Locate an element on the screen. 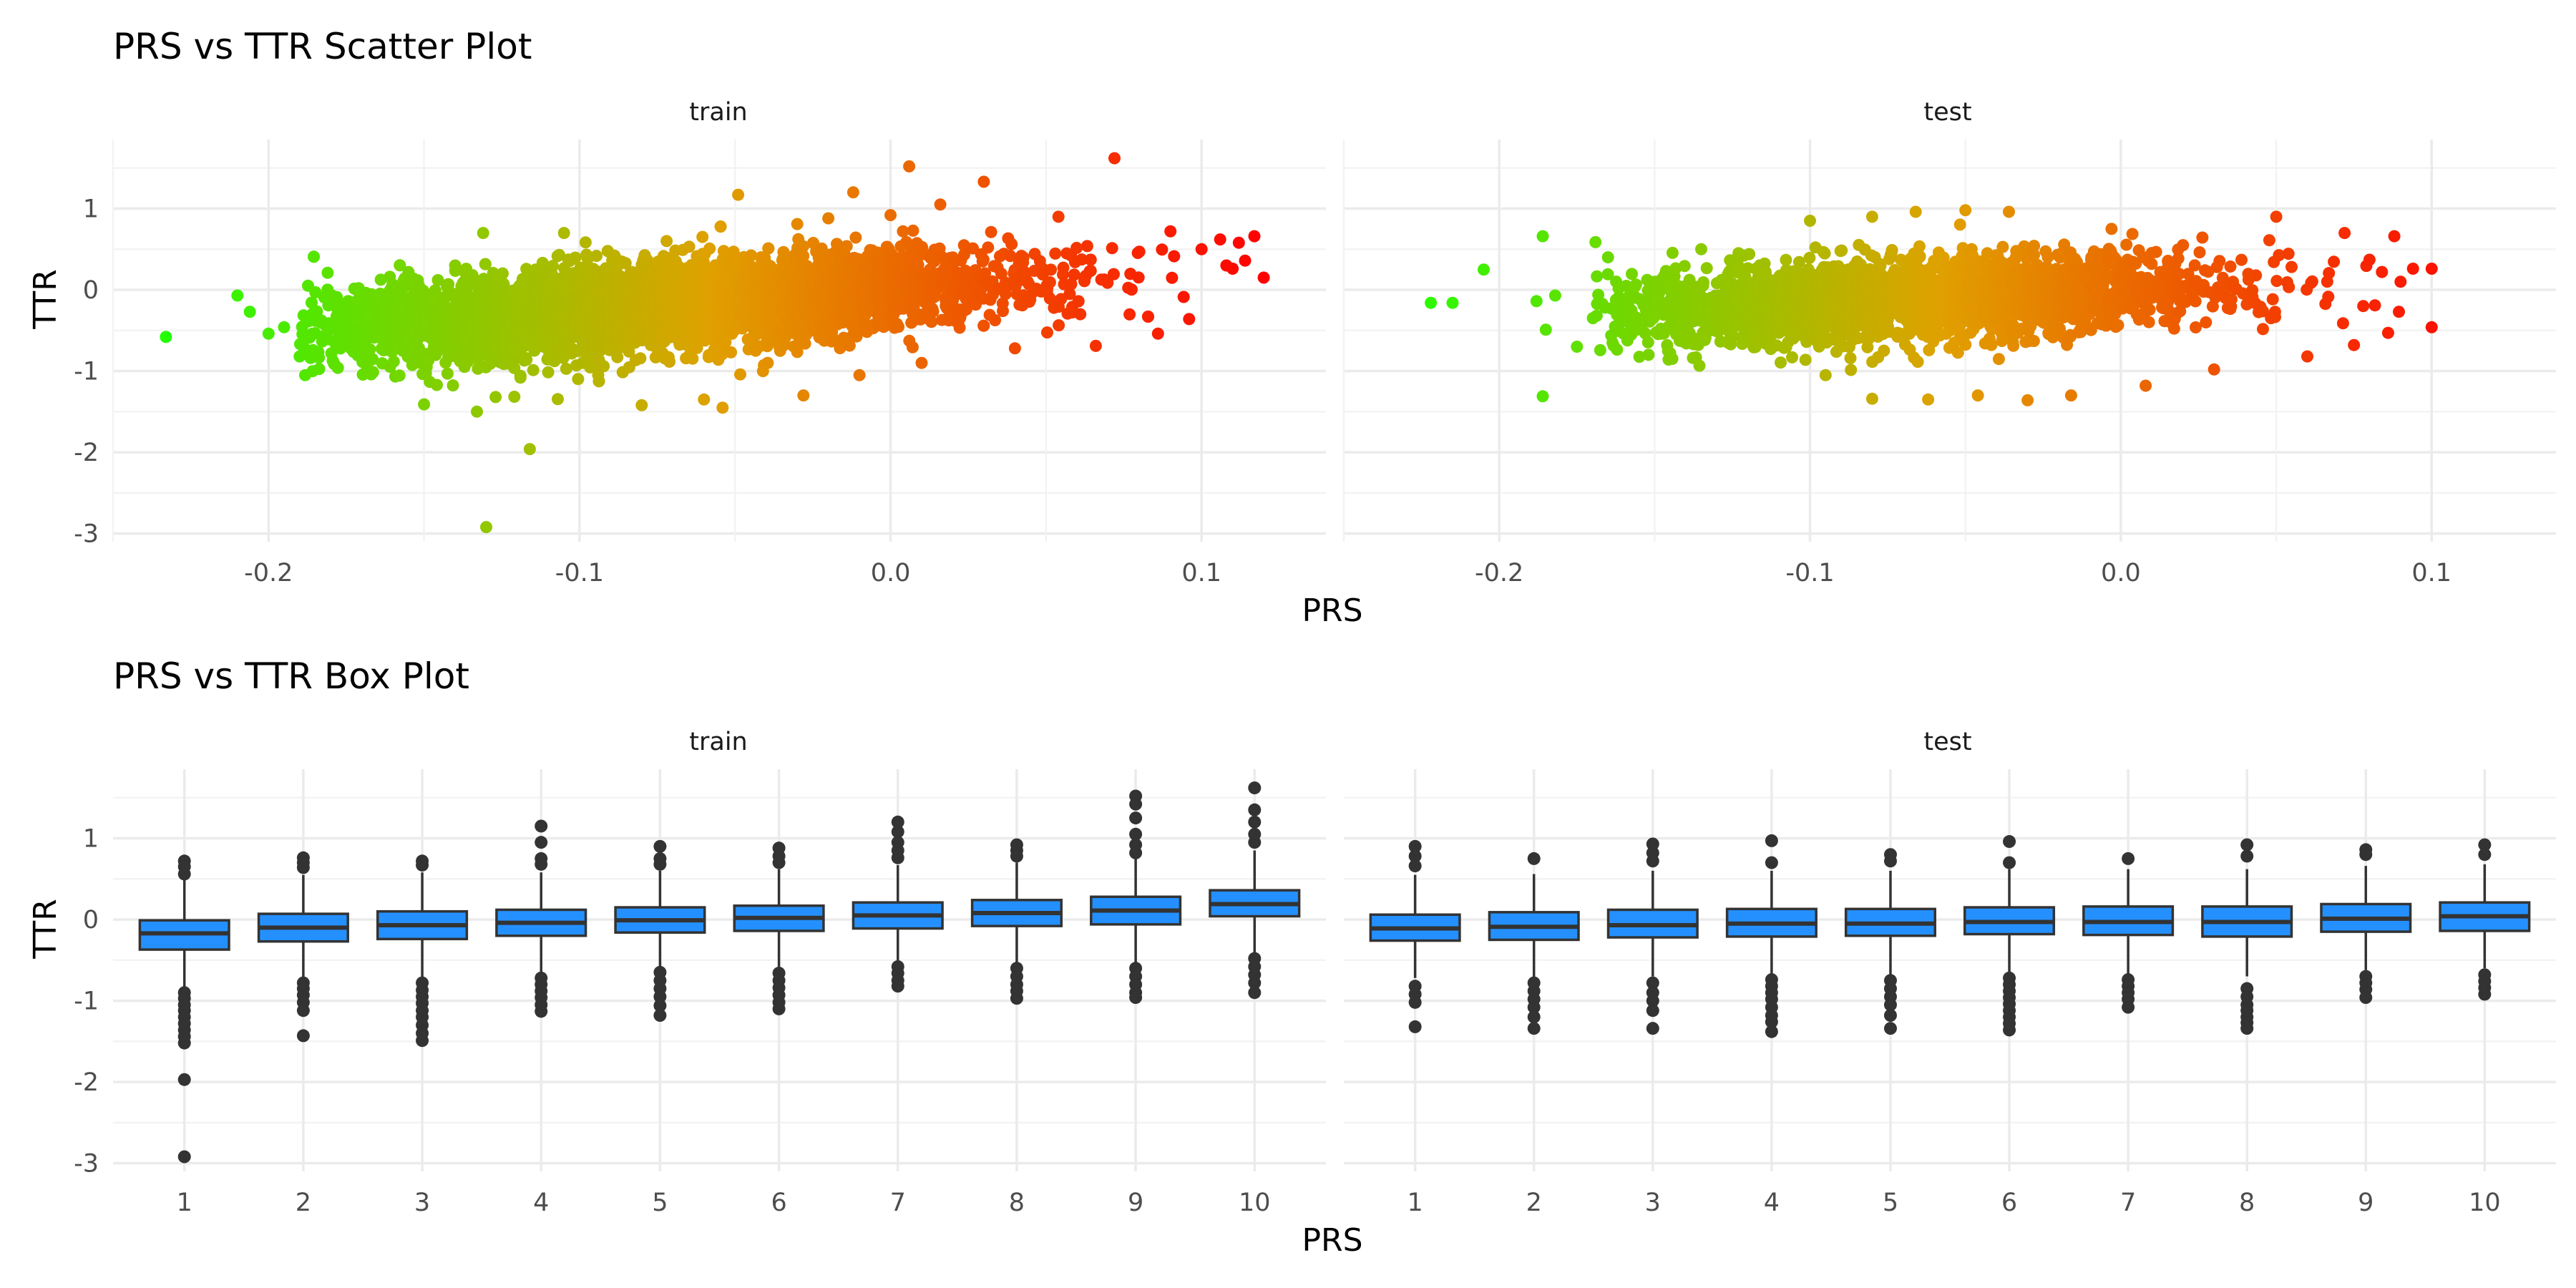 This screenshot has height=1288, width=2576. x-tick-label: 0.1 is located at coordinates (1201, 573).